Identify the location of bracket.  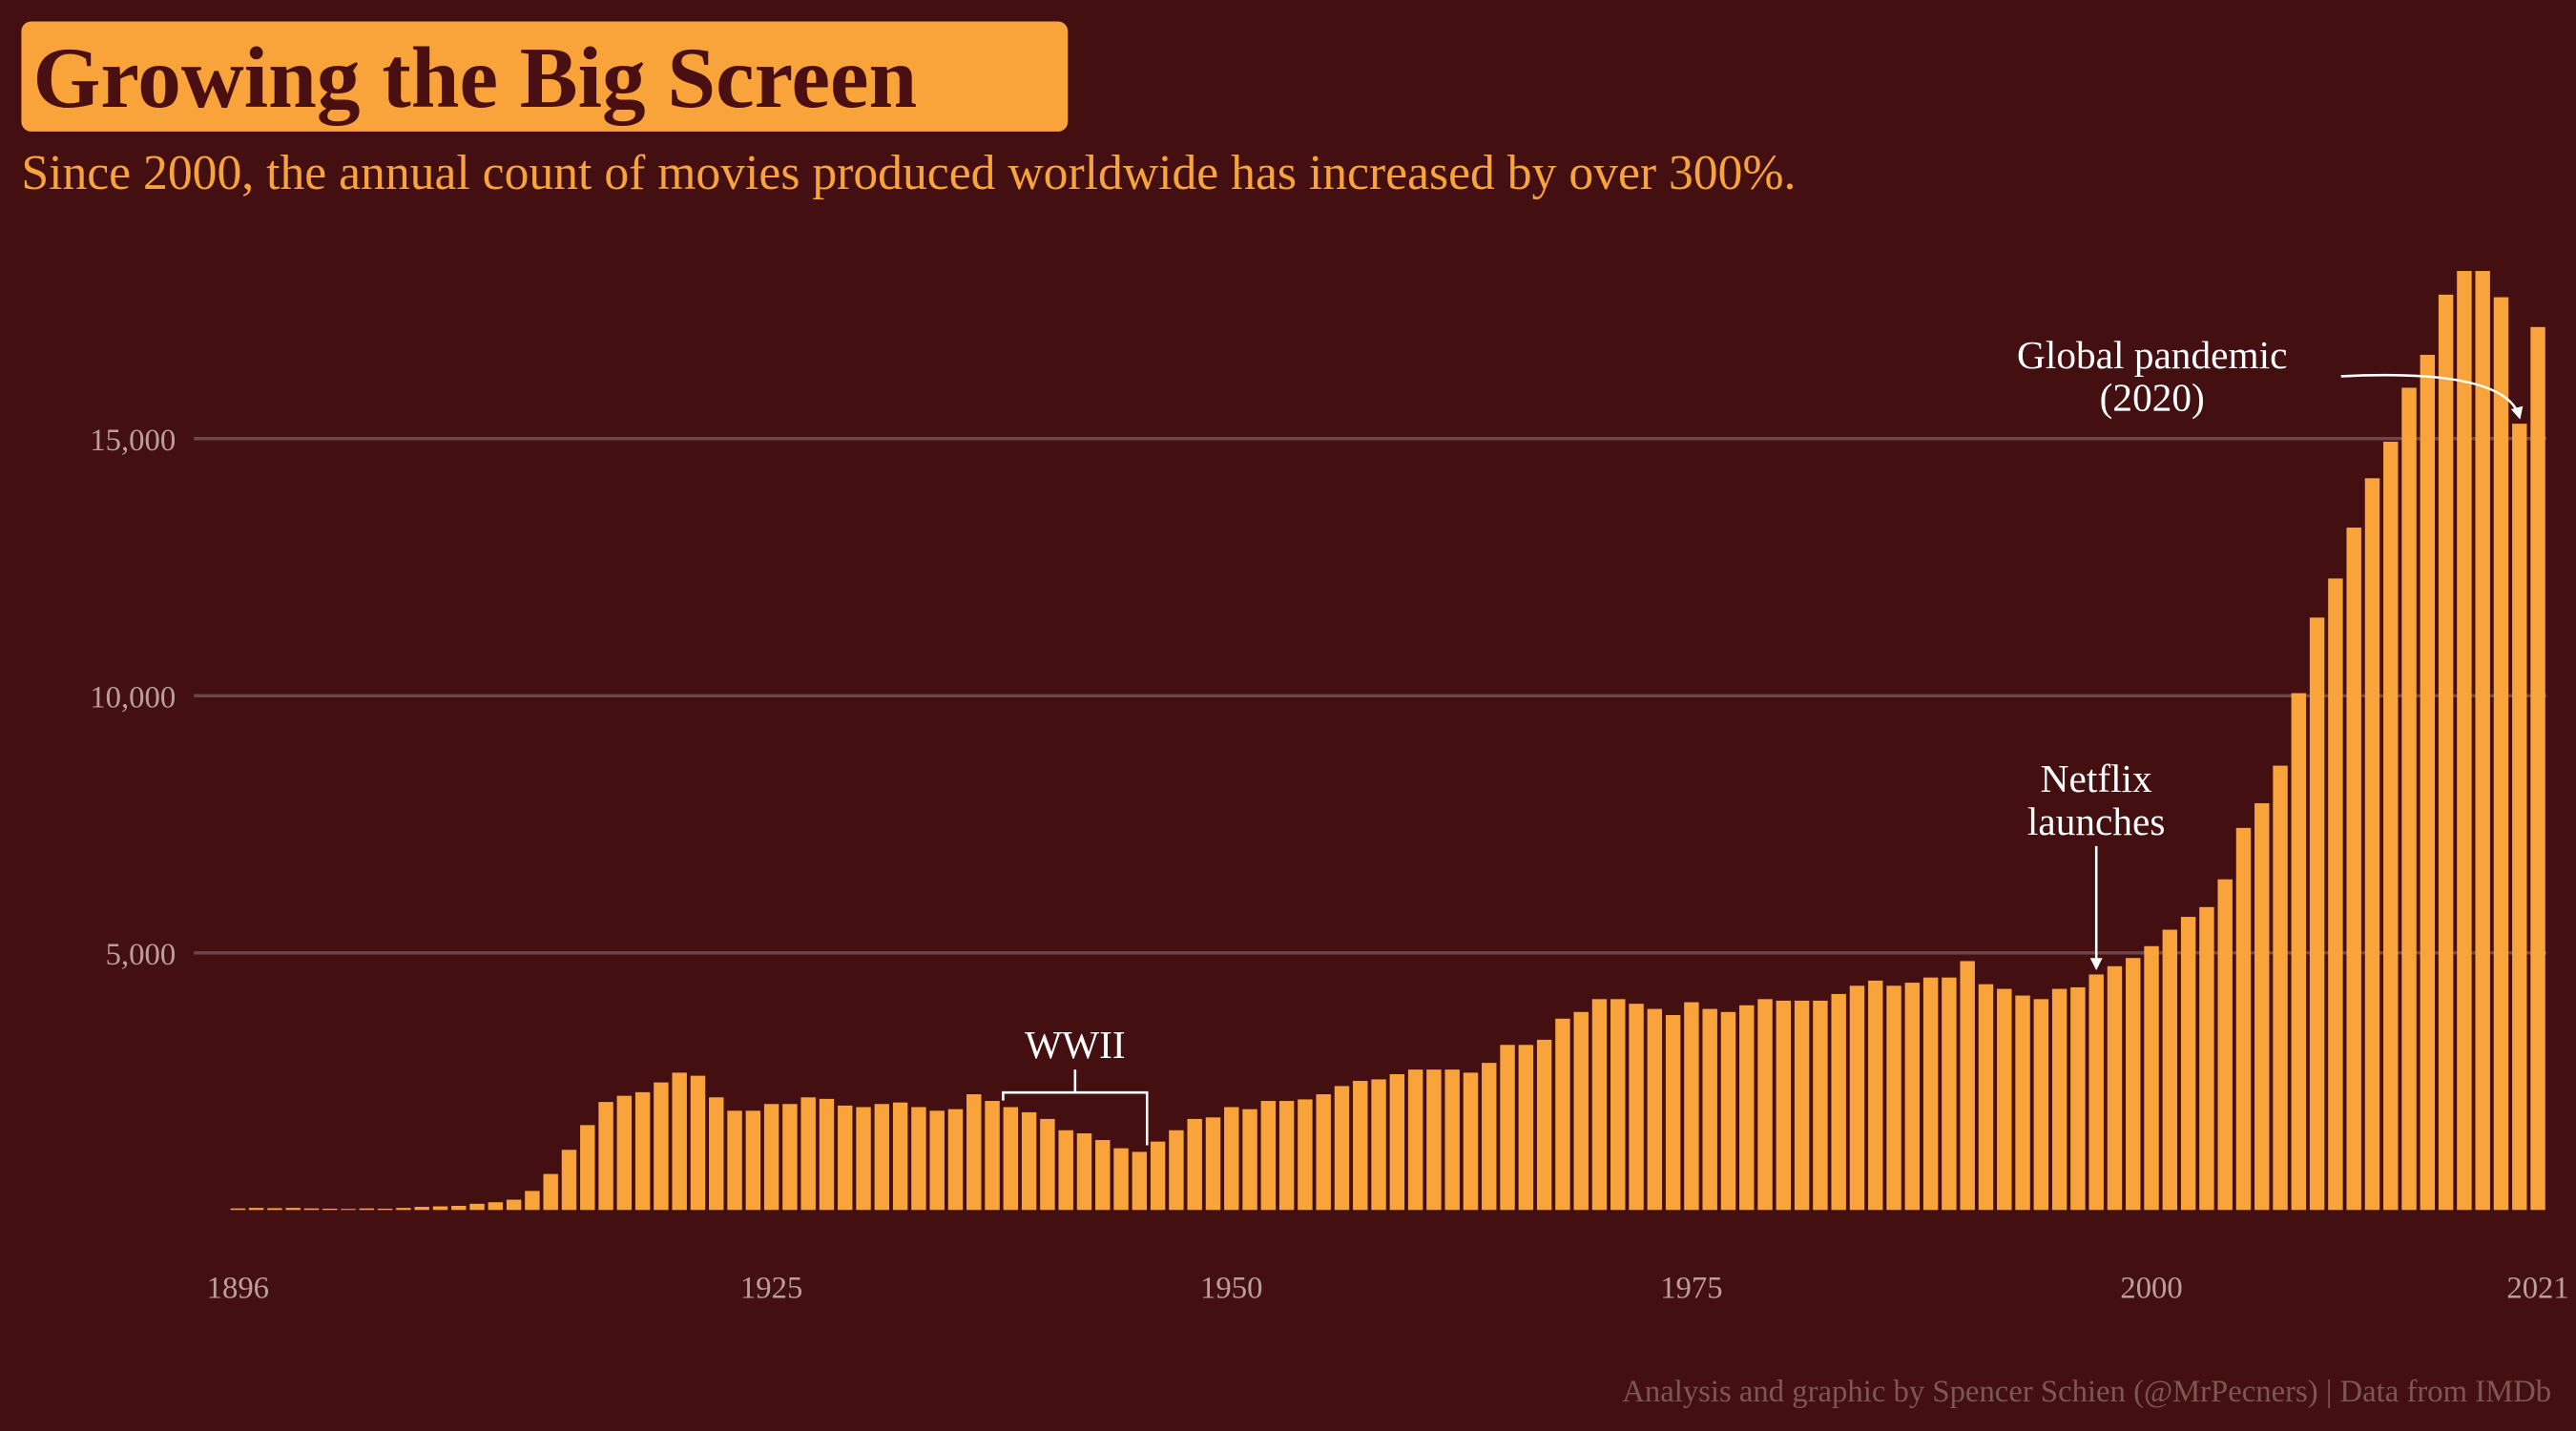
(1075, 1108).